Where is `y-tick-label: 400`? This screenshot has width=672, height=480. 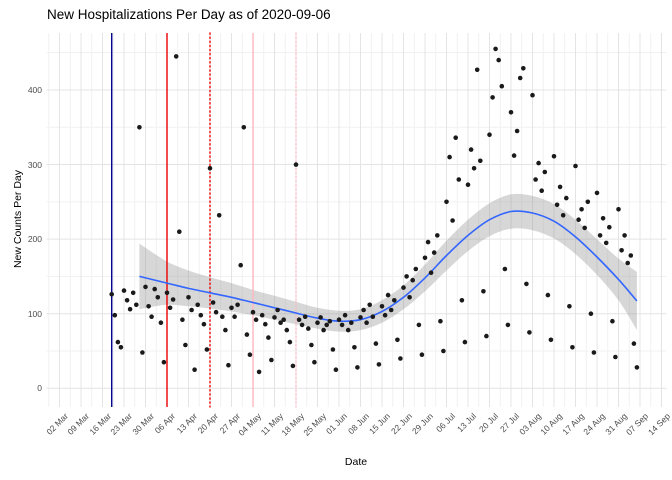 y-tick-label: 400 is located at coordinates (34, 89).